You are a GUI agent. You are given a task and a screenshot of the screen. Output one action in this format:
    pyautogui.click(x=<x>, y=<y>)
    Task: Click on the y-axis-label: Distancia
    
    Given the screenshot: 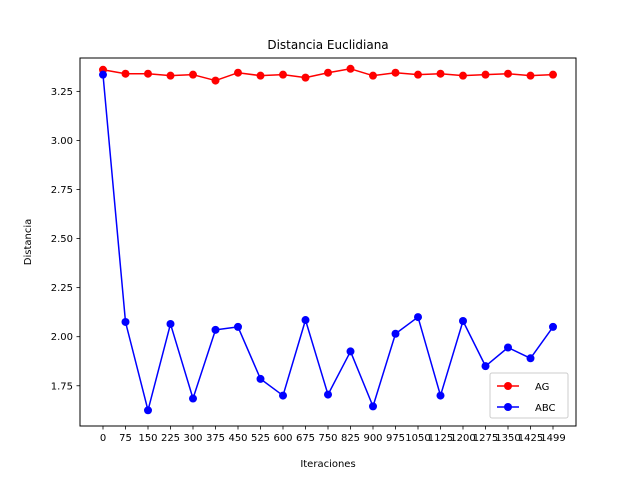 What is the action you would take?
    pyautogui.click(x=28, y=242)
    